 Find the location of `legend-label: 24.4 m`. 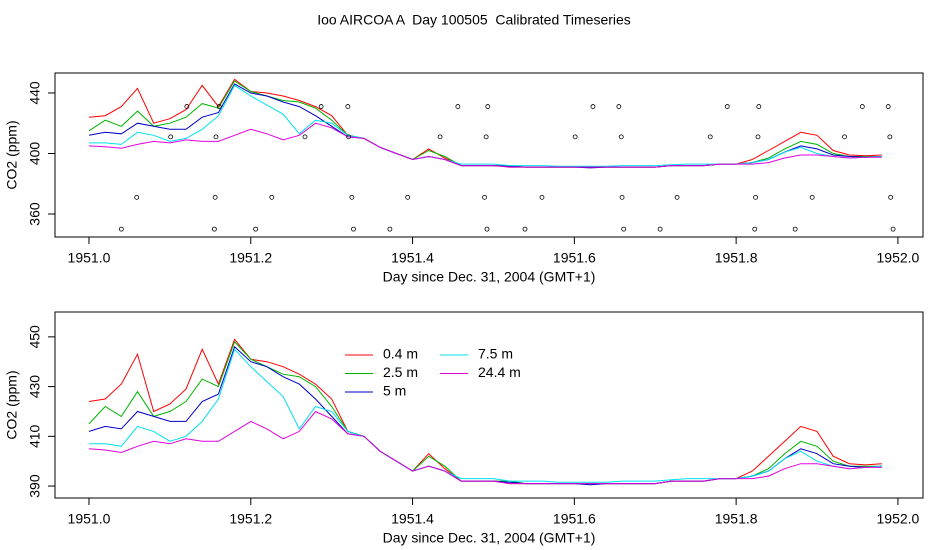

legend-label: 24.4 m is located at coordinates (499, 372).